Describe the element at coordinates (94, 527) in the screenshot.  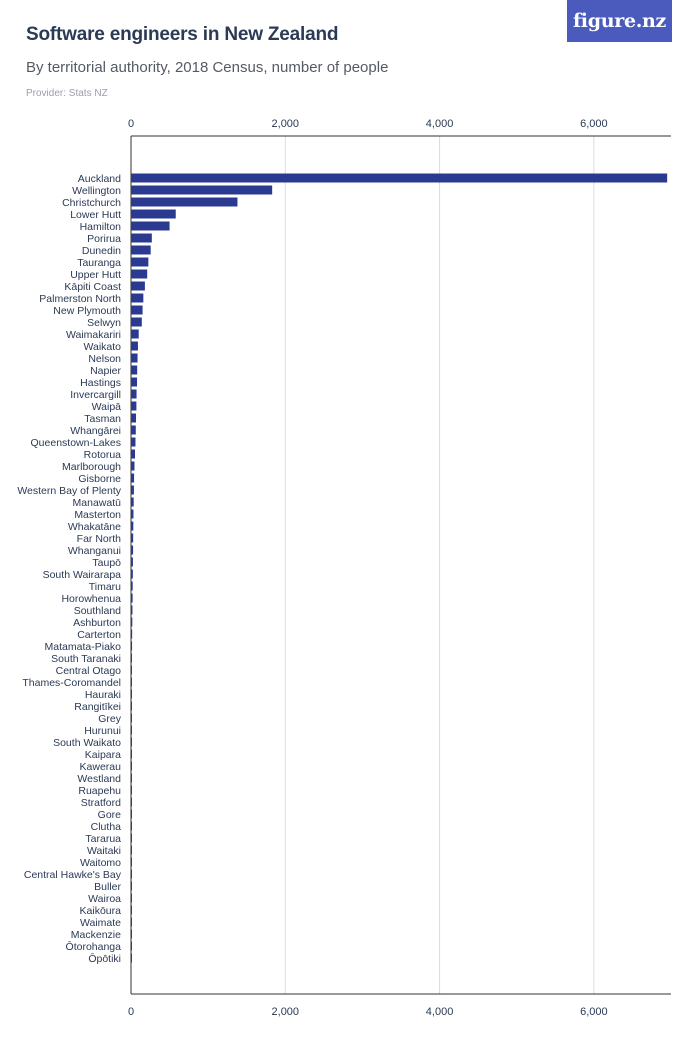
I see `category-label: Whakatāne` at that location.